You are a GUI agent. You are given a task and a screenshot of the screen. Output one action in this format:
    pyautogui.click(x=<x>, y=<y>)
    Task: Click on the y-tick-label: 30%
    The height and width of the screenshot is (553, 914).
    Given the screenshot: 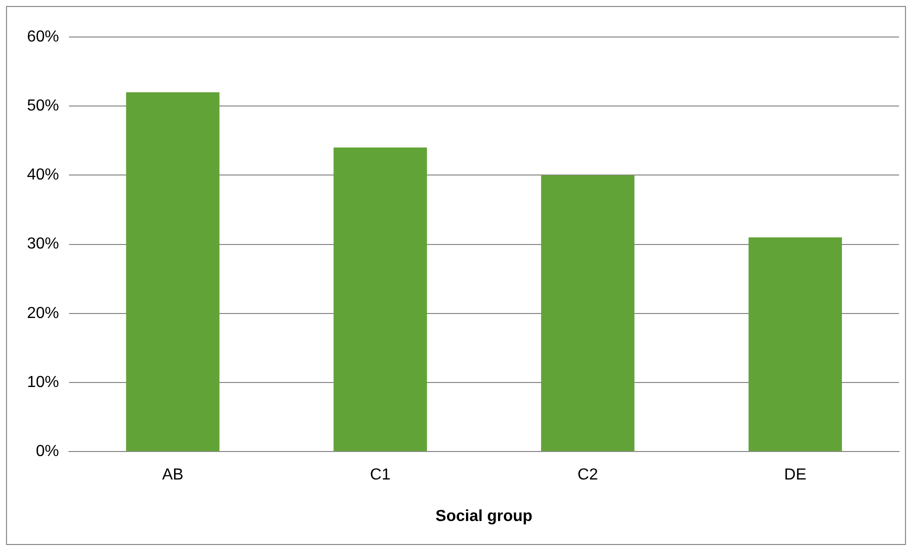 What is the action you would take?
    pyautogui.click(x=43, y=244)
    